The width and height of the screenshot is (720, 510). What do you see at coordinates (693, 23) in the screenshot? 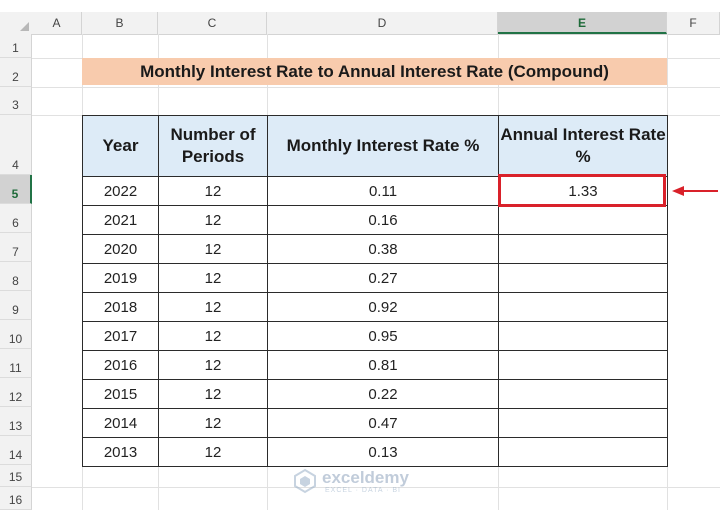
I see `column-header-f: F` at bounding box center [693, 23].